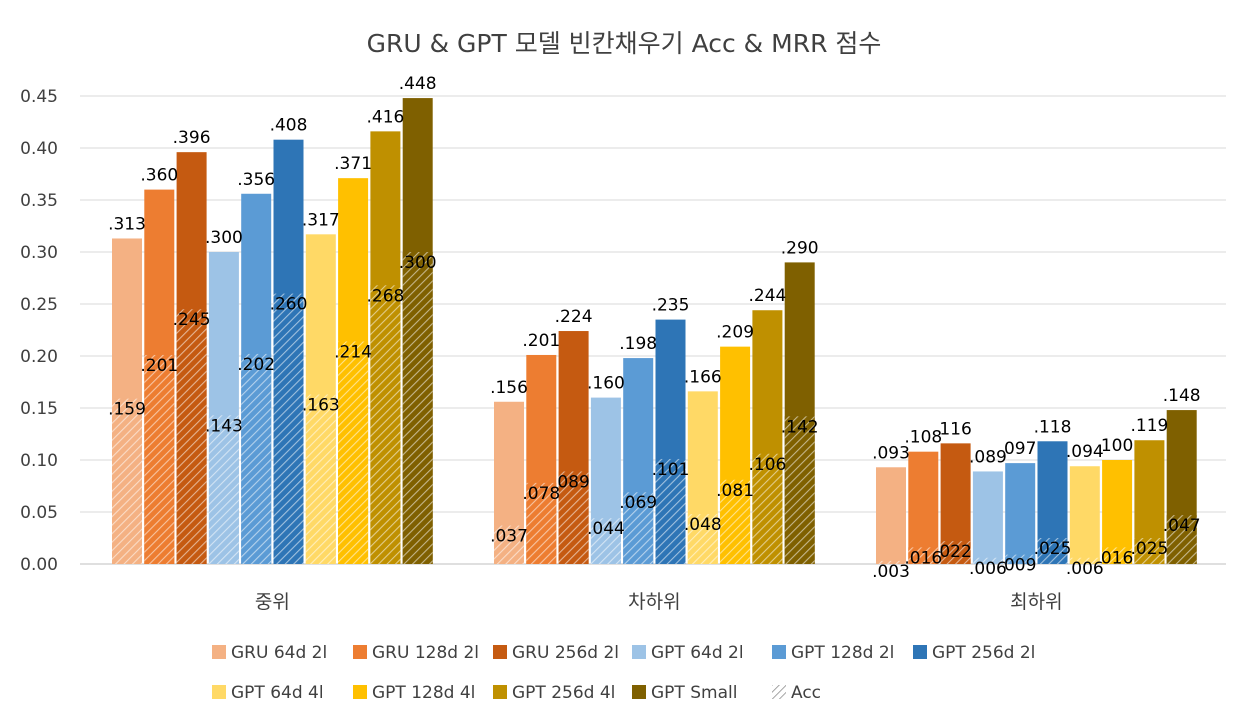 The height and width of the screenshot is (722, 1248). I want to click on mrr-data-label: .244, so click(767, 296).